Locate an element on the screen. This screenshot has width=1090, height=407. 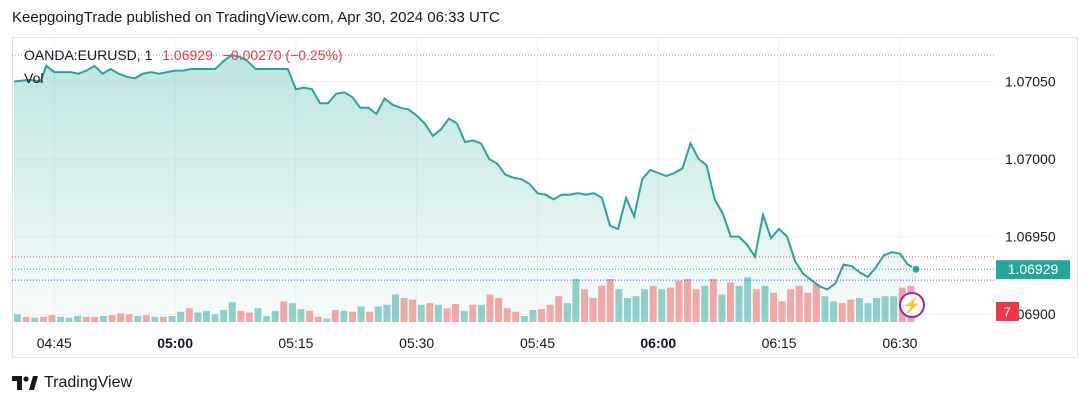
tradingview-brand: TradingView is located at coordinates (72, 383).